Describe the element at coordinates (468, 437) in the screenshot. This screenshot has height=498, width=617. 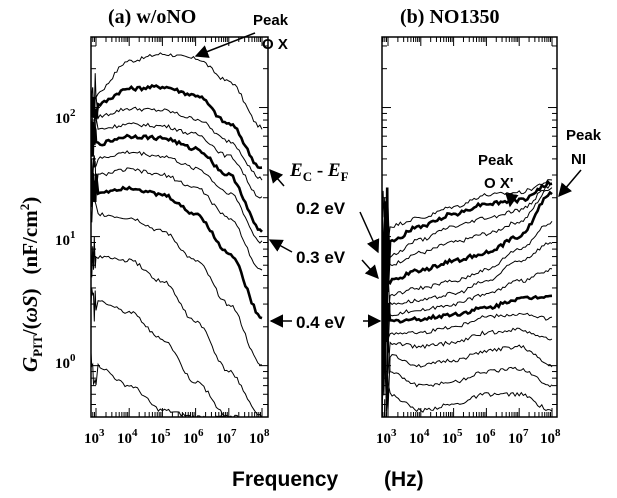
I see `panel-b-xtick-labels: 10³ 10⁴ 10⁵ 10⁶ 10⁷ 10⁸` at that location.